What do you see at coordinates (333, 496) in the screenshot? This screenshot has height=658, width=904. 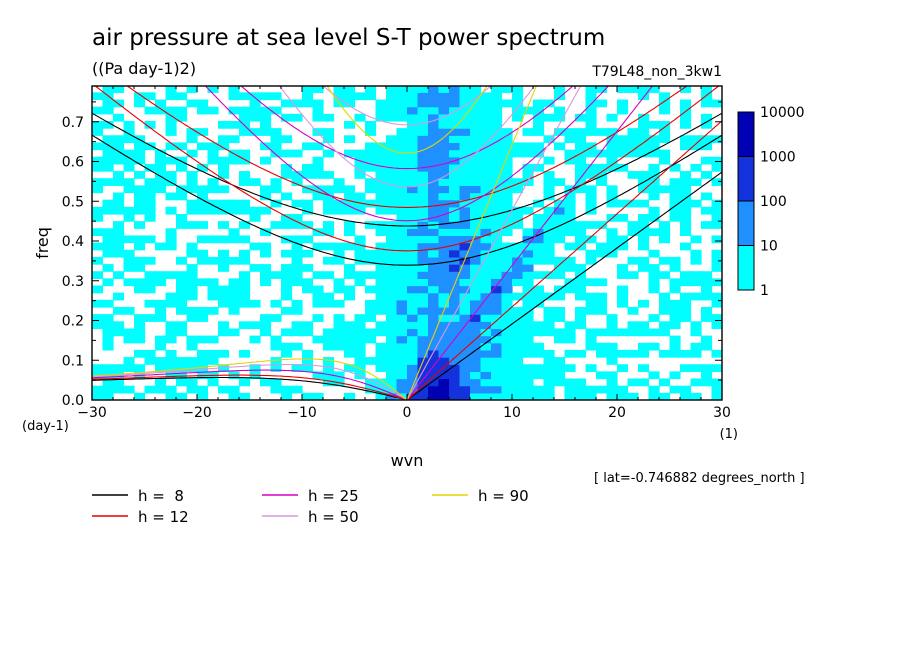 I see `legend-label: h = 25` at bounding box center [333, 496].